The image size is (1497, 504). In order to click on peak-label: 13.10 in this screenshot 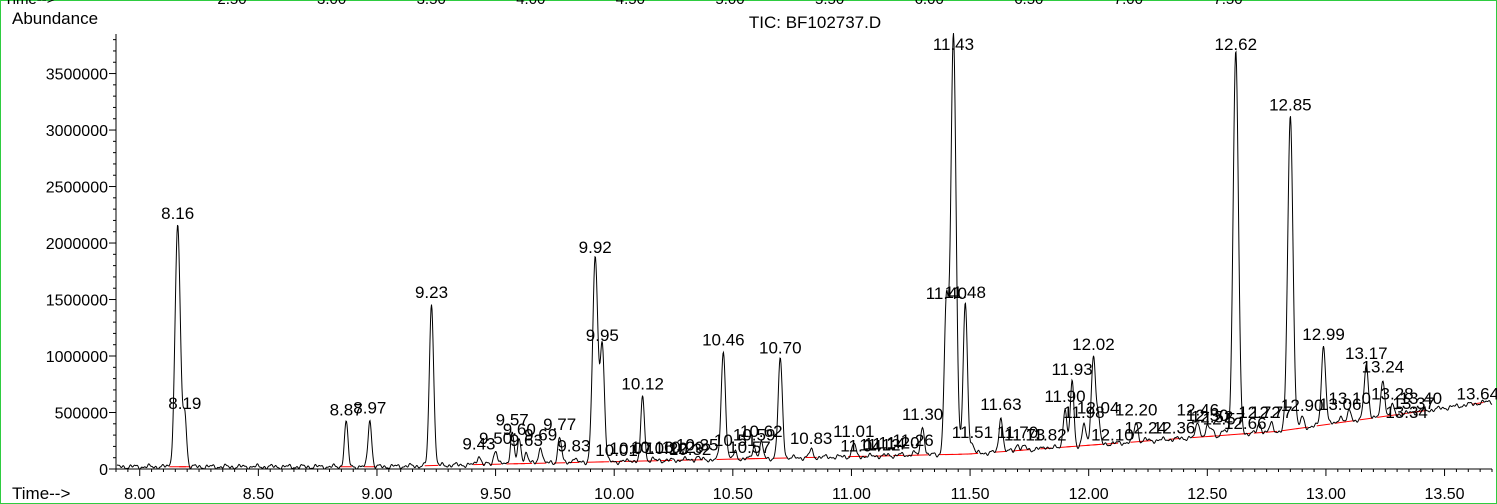, I will do `click(1349, 398)`.